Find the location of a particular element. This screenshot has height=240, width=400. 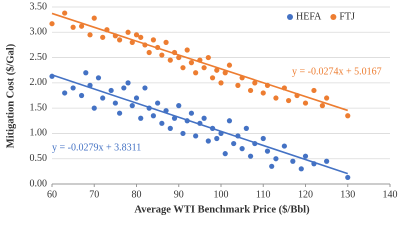

trendline-label: y = -0.0279x + 3.8311 is located at coordinates (96, 147).